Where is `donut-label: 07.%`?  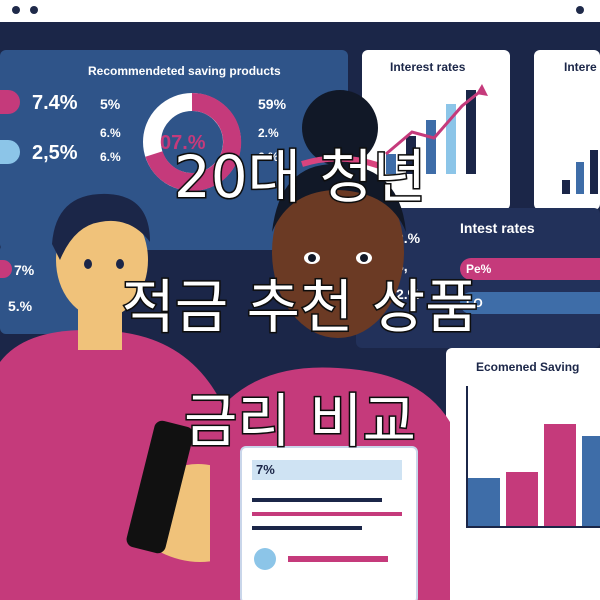 donut-label: 07.% is located at coordinates (183, 143).